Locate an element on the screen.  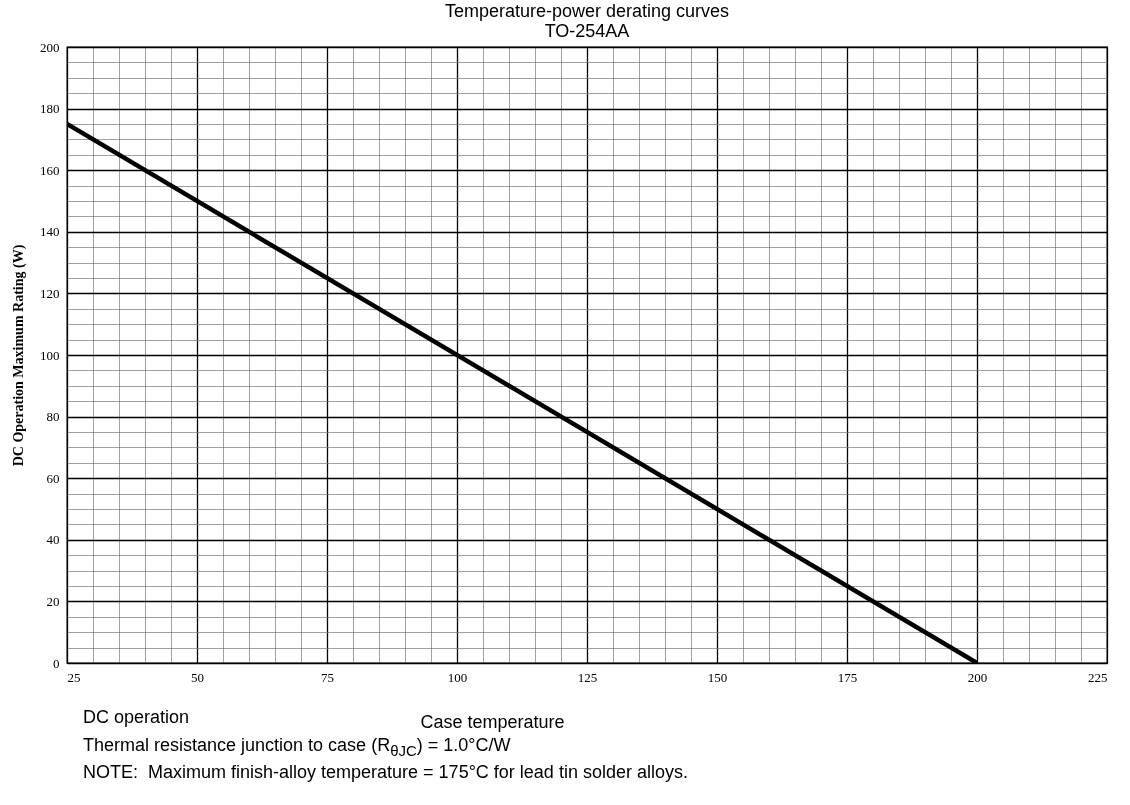
x-tick-label: 225 is located at coordinates (1098, 677).